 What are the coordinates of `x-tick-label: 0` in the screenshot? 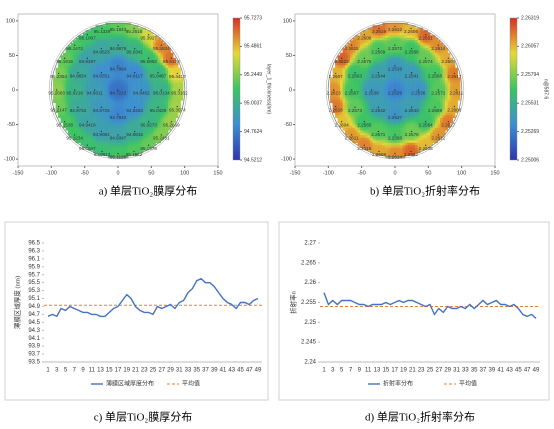 It's located at (117, 173).